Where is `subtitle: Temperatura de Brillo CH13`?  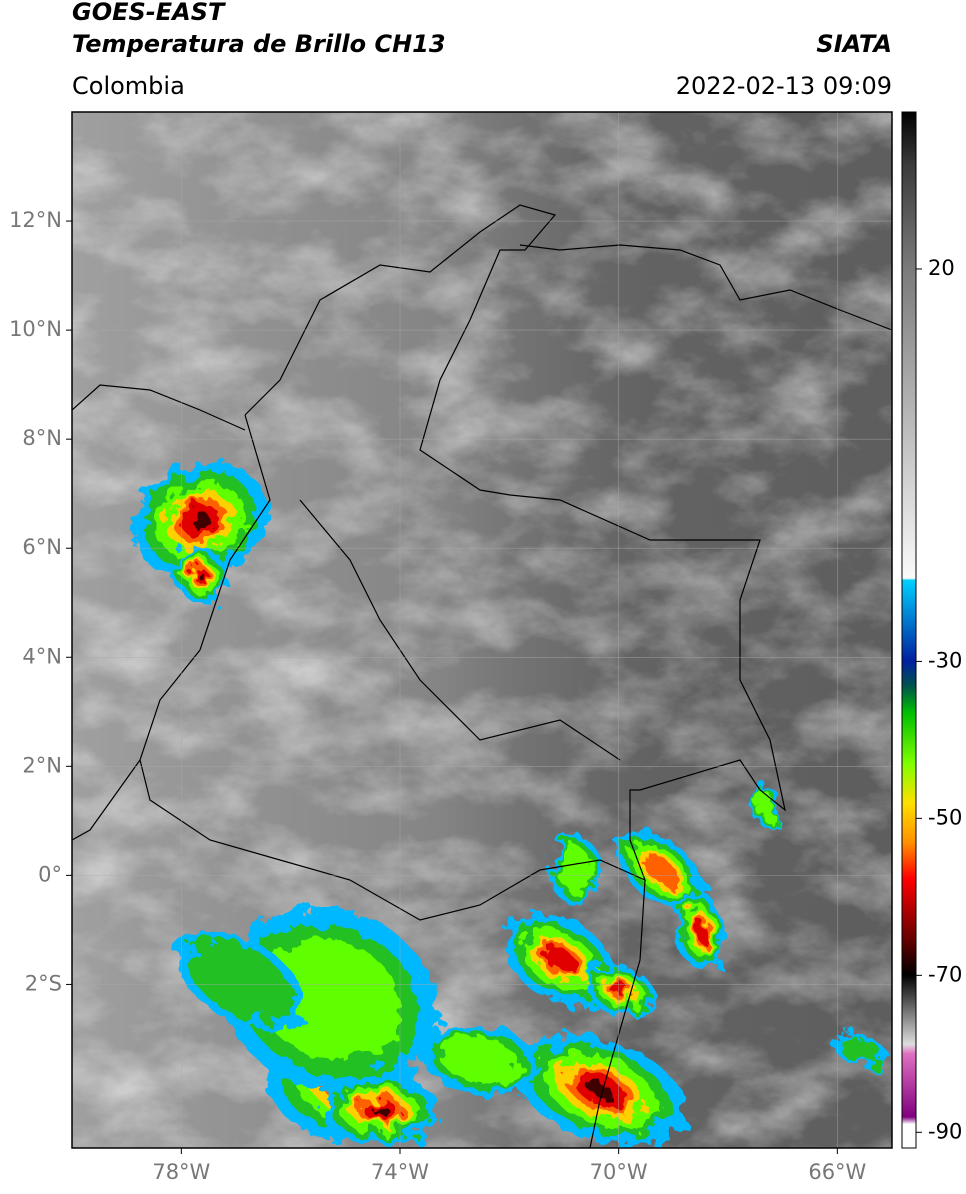
subtitle: Temperatura de Brillo CH13 is located at coordinates (259, 44).